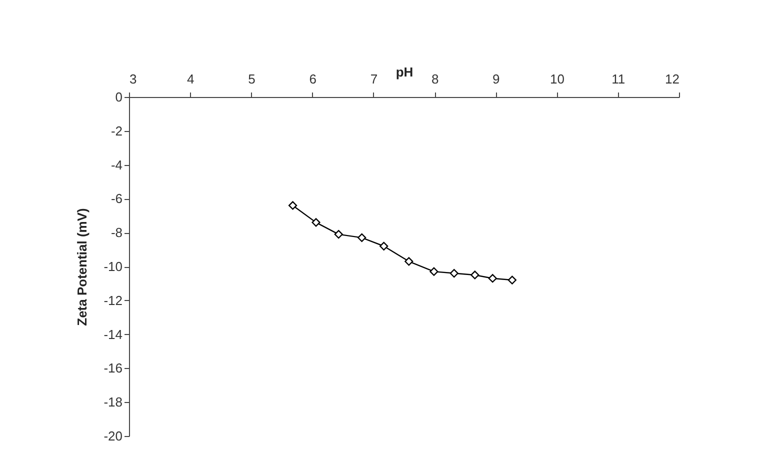  What do you see at coordinates (619, 79) in the screenshot?
I see `x-tick-label: 11` at bounding box center [619, 79].